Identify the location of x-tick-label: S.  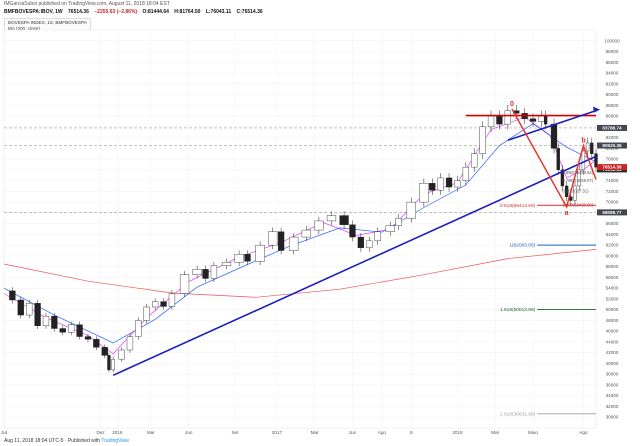
(411, 432).